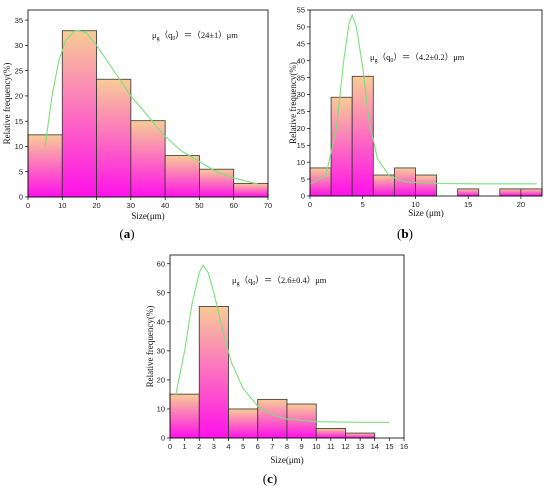 The image size is (550, 494). What do you see at coordinates (228, 446) in the screenshot?
I see `x-tick-label: 4` at bounding box center [228, 446].